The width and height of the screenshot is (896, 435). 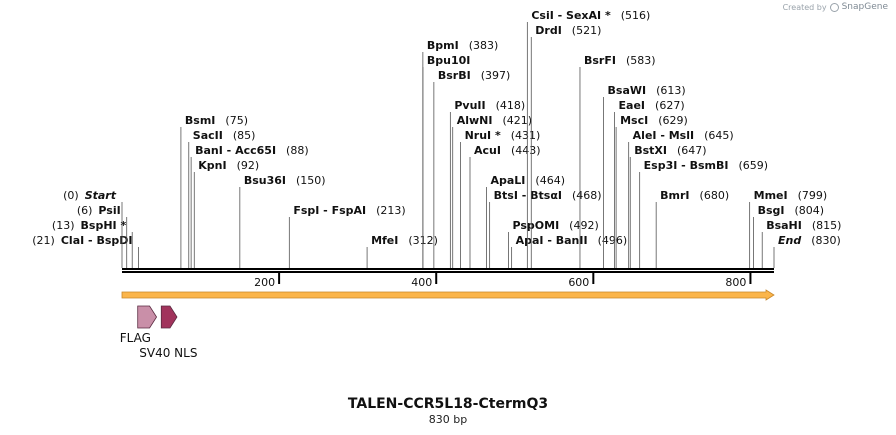 What do you see at coordinates (771, 210) in the screenshot?
I see `site-label-bsgi: BsgI` at bounding box center [771, 210].